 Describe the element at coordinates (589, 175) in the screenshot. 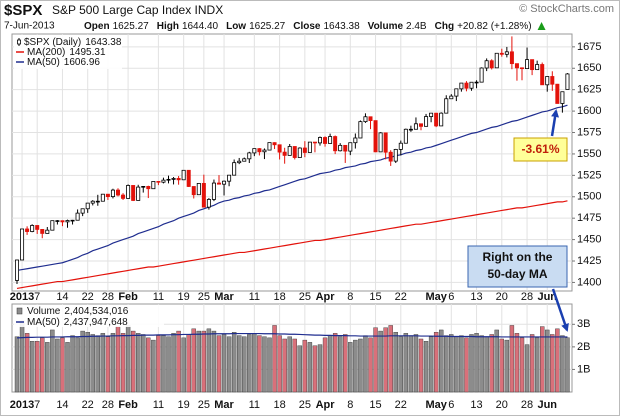

I see `y-tick-label: 1525` at that location.